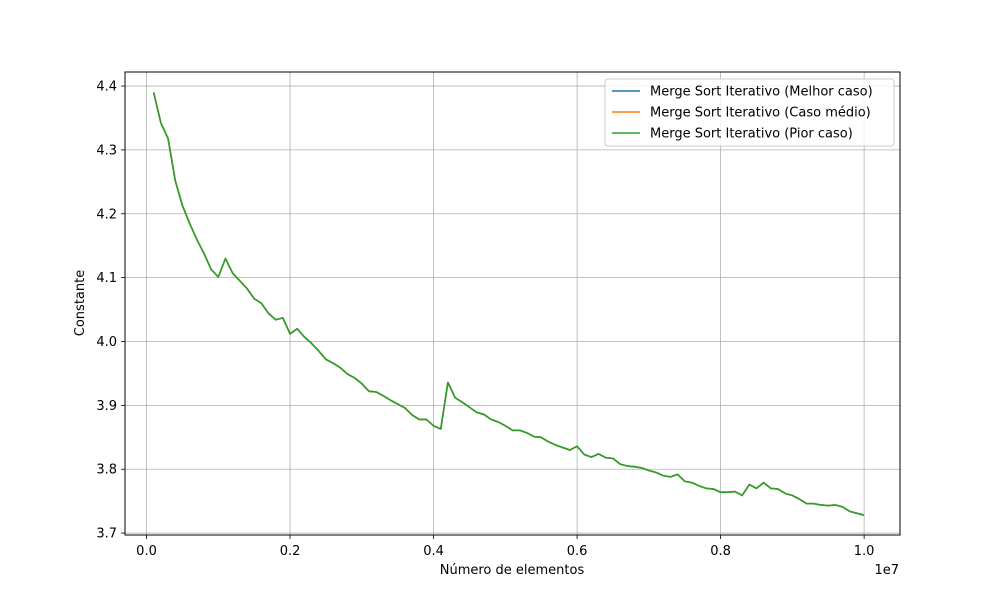 The image size is (1000, 600). Describe the element at coordinates (505, 547) in the screenshot. I see `x-axis-ticks: 0.0 0.2 0.4 0.6 0.8 1.0` at that location.